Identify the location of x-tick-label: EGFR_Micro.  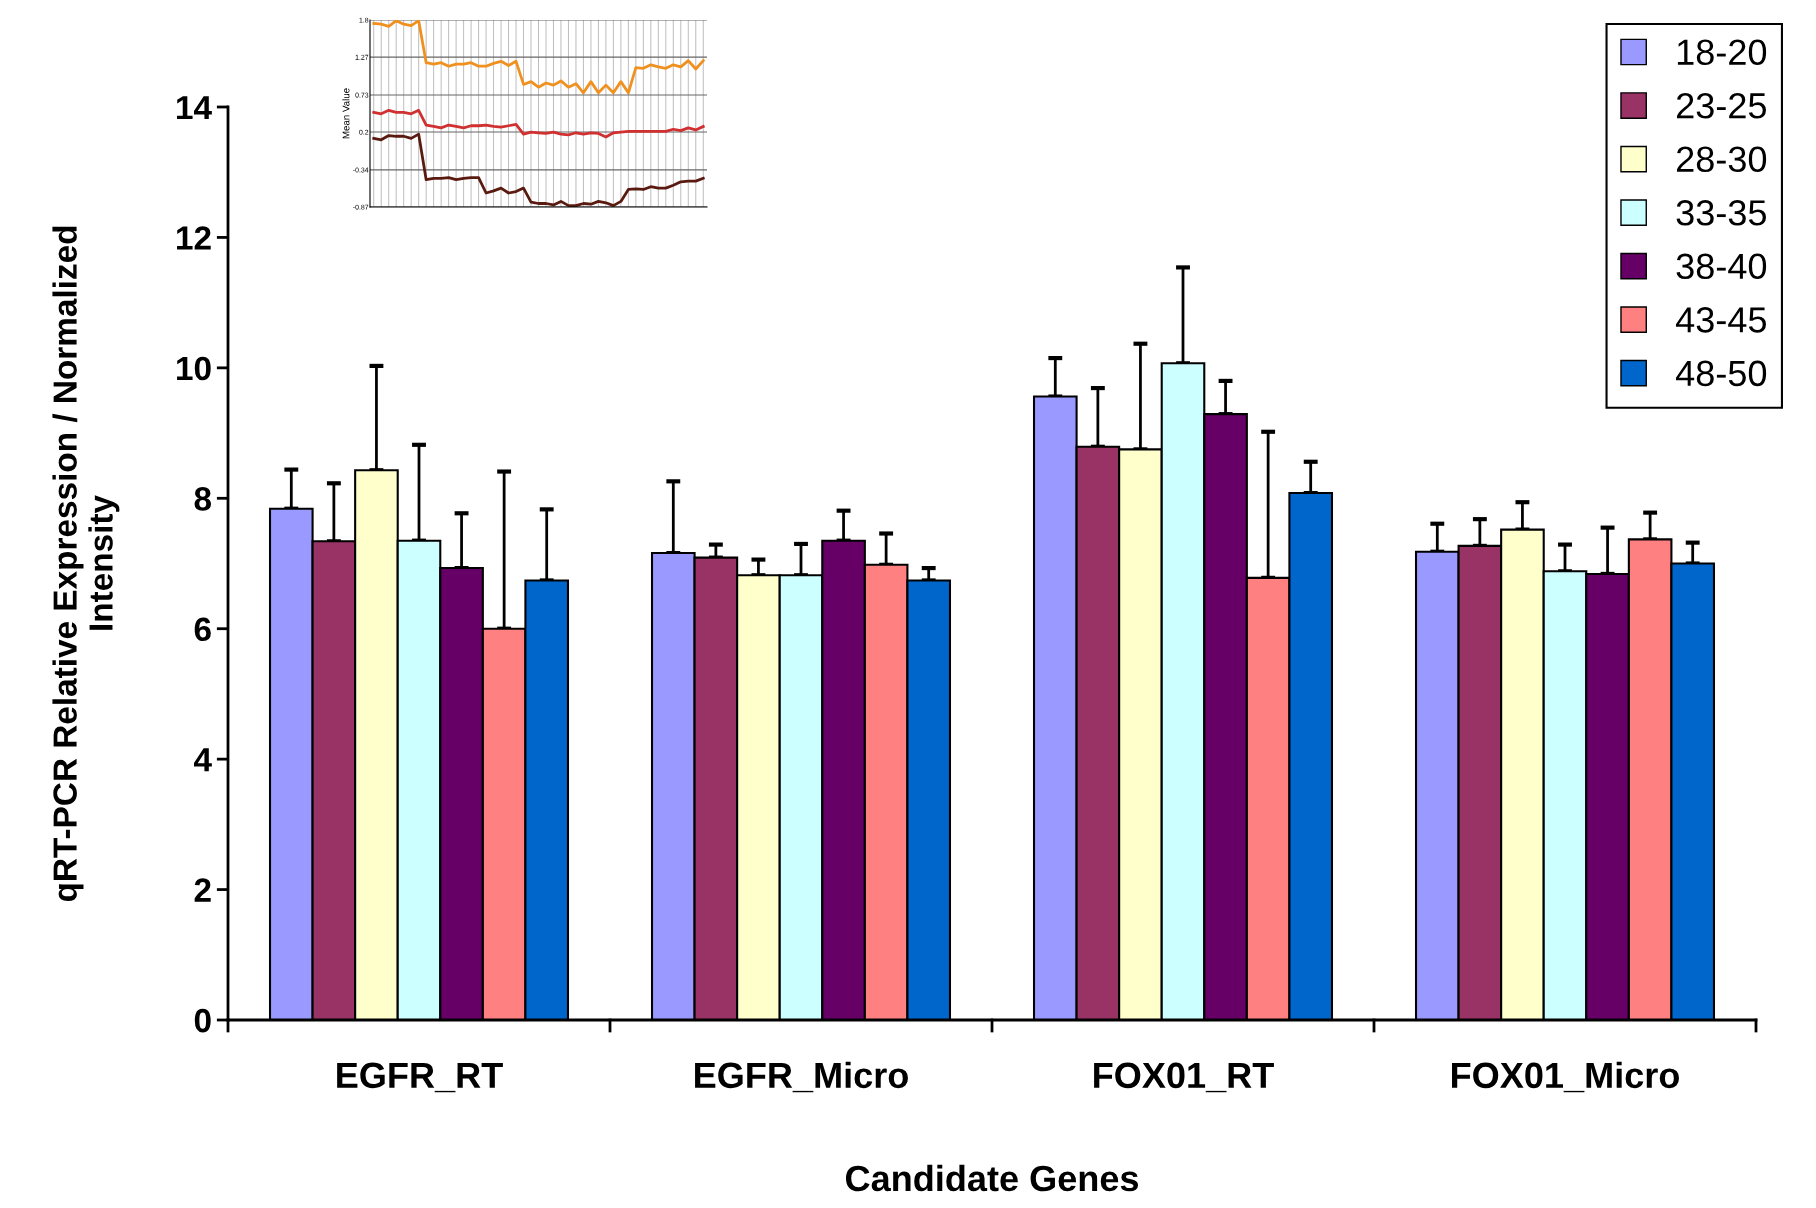
(801, 1077).